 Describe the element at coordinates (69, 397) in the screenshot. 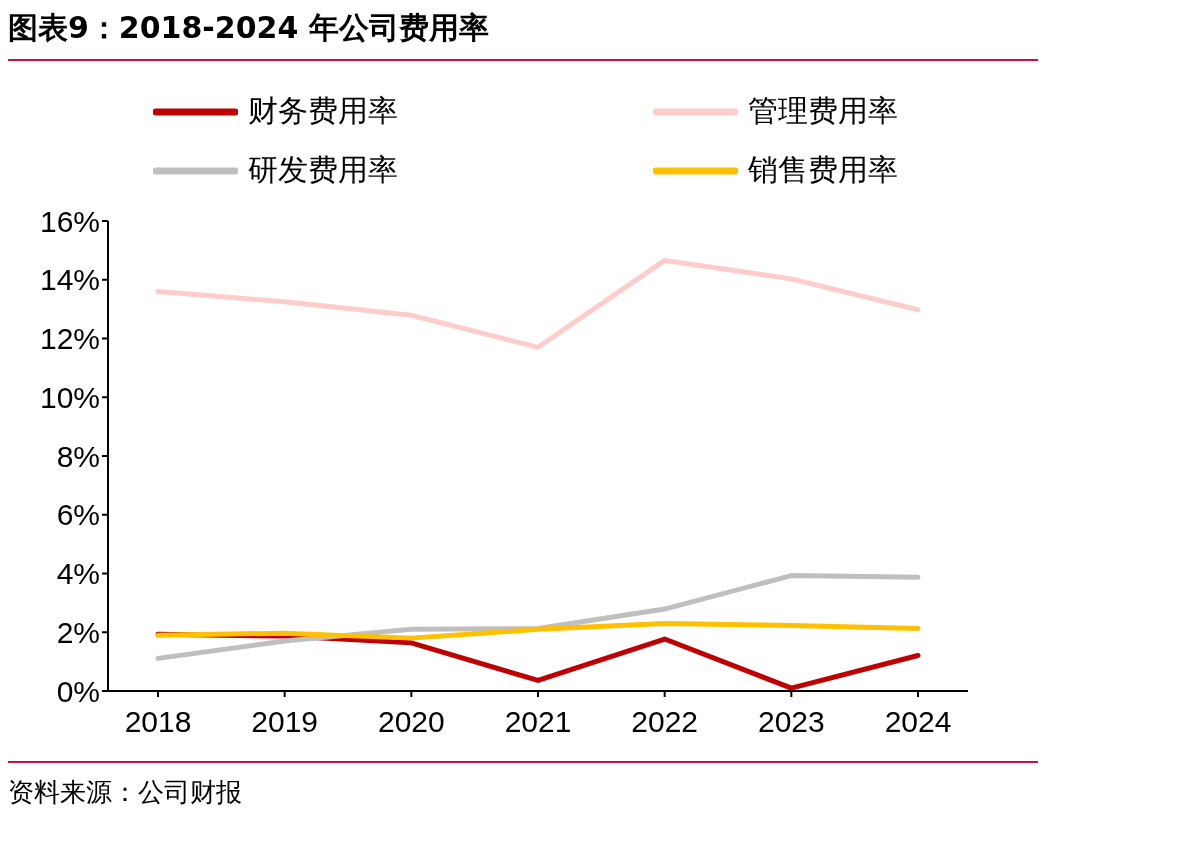

I see `y-tick-label: 10%` at that location.